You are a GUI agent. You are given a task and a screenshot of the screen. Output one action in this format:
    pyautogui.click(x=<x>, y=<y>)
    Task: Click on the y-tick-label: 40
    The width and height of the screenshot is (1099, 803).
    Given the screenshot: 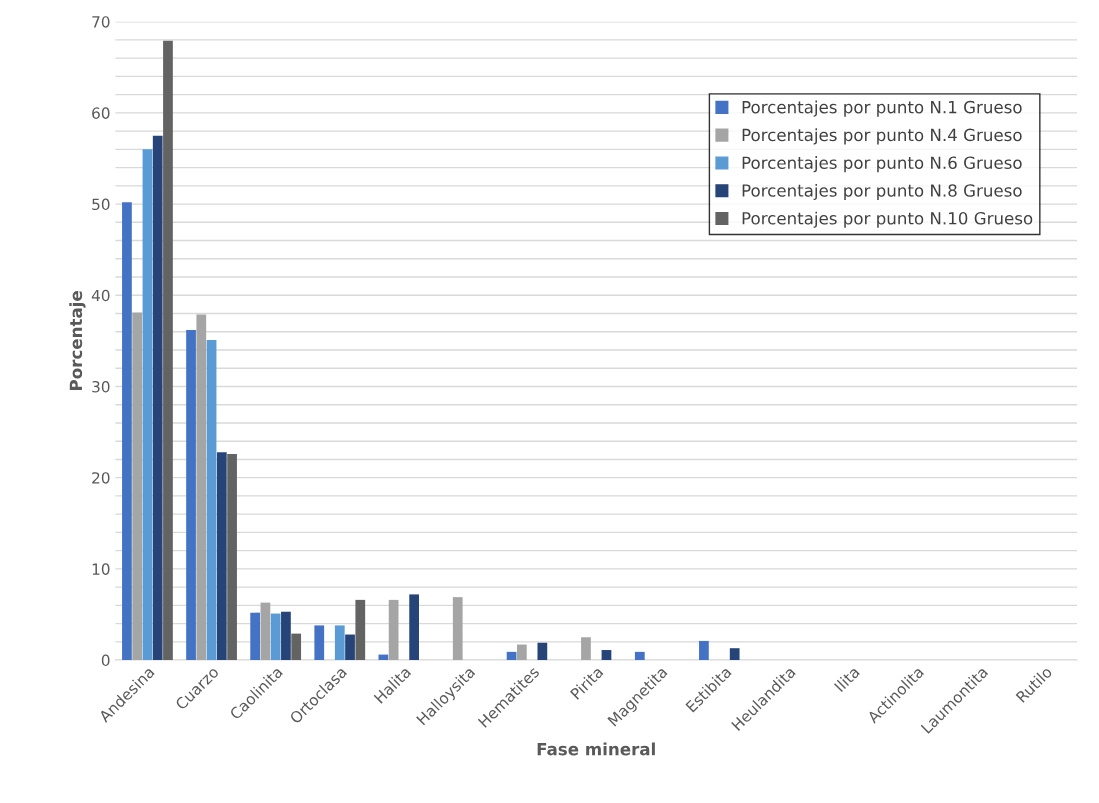 What is the action you would take?
    pyautogui.click(x=100, y=295)
    